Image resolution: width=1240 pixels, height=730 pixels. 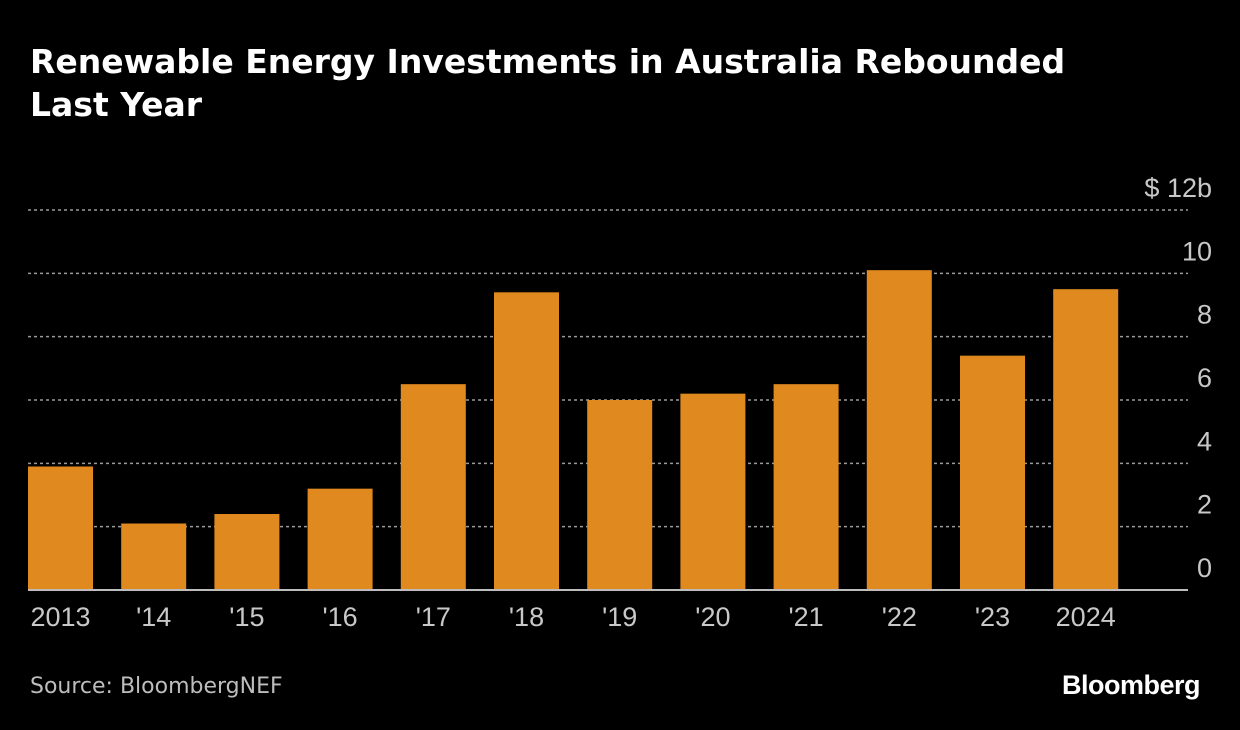 What do you see at coordinates (340, 617) in the screenshot?
I see `x-tick-label: '16` at bounding box center [340, 617].